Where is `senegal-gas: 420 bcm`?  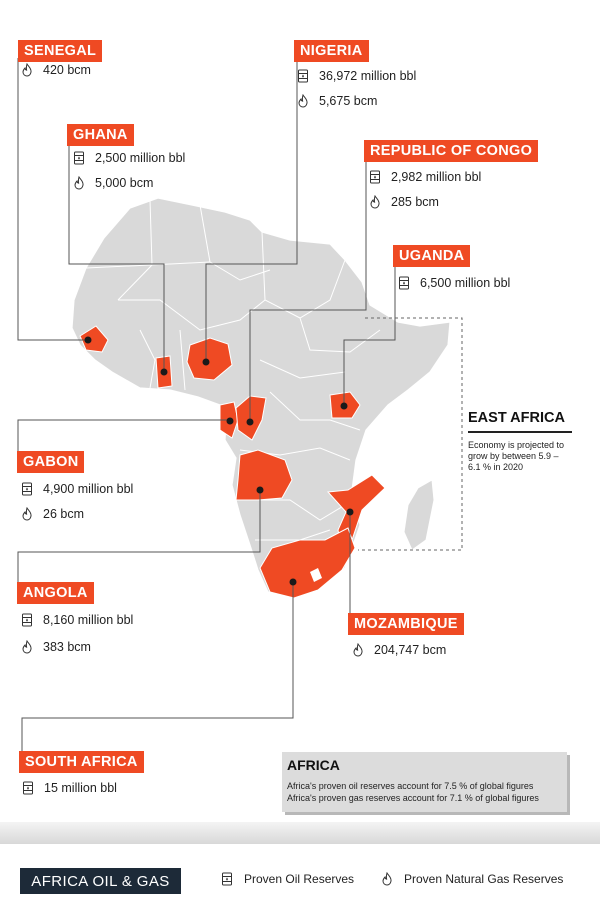
senegal-gas: 420 bcm is located at coordinates (55, 70).